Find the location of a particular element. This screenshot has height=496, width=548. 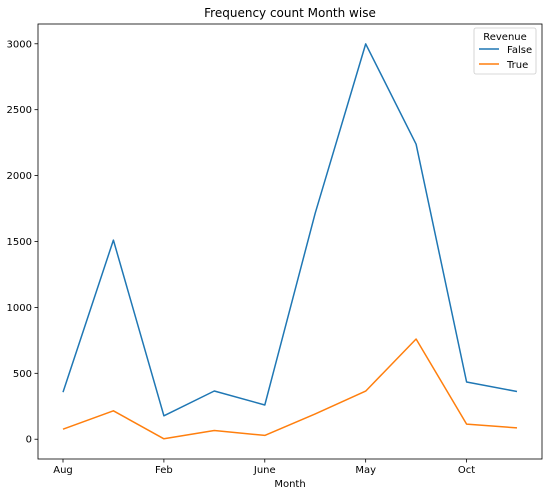

y-tick-label: 2000 is located at coordinates (19, 176).